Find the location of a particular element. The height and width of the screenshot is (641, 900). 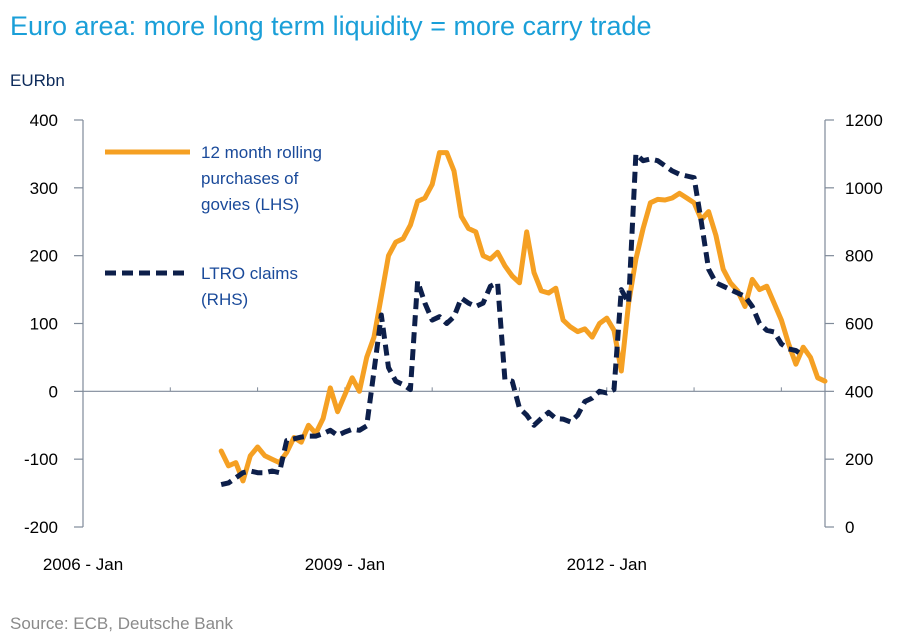

legend-label: (RHS) is located at coordinates (224, 299).